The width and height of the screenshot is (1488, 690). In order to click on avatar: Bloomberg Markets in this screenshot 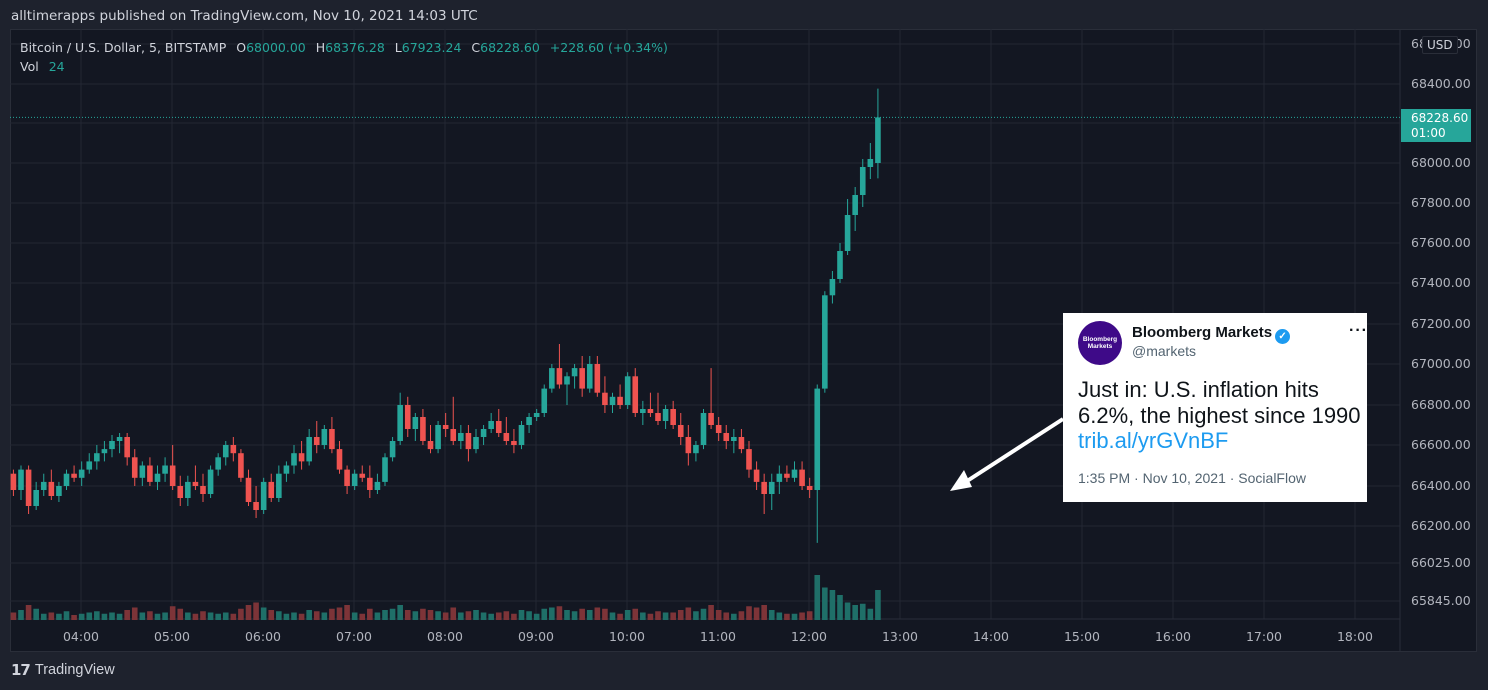, I will do `click(1100, 343)`.